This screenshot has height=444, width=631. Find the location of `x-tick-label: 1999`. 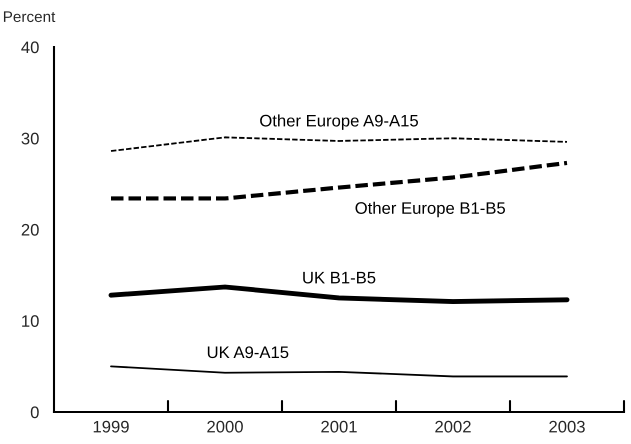

x-tick-label: 1999 is located at coordinates (111, 426).